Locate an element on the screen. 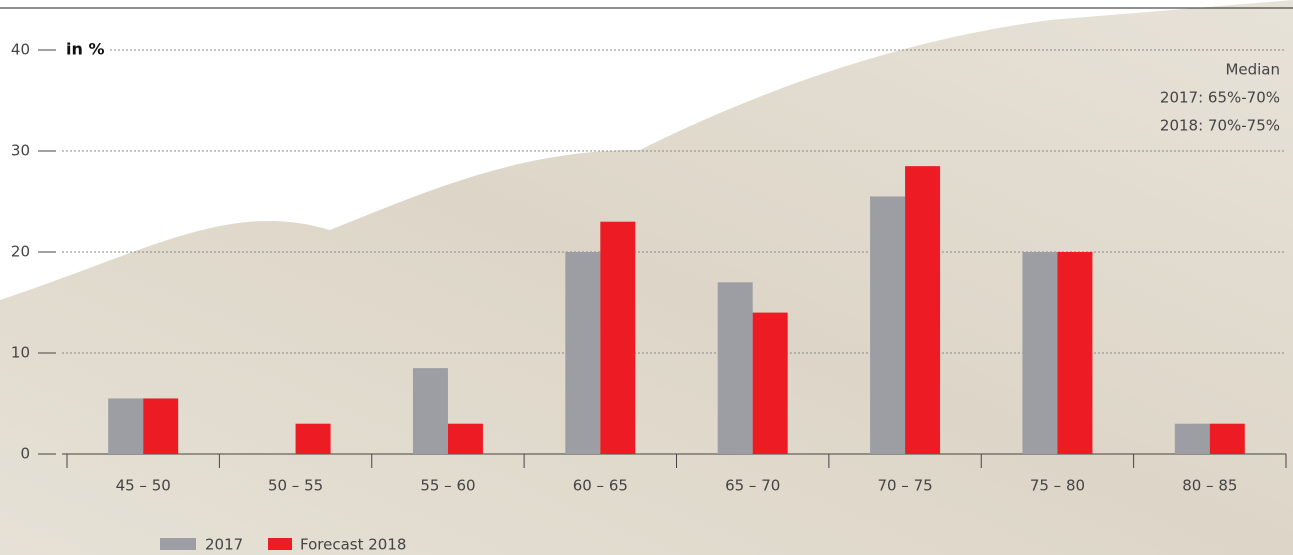 The width and height of the screenshot is (1293, 555). y-tick-label: 40 is located at coordinates (20, 50).